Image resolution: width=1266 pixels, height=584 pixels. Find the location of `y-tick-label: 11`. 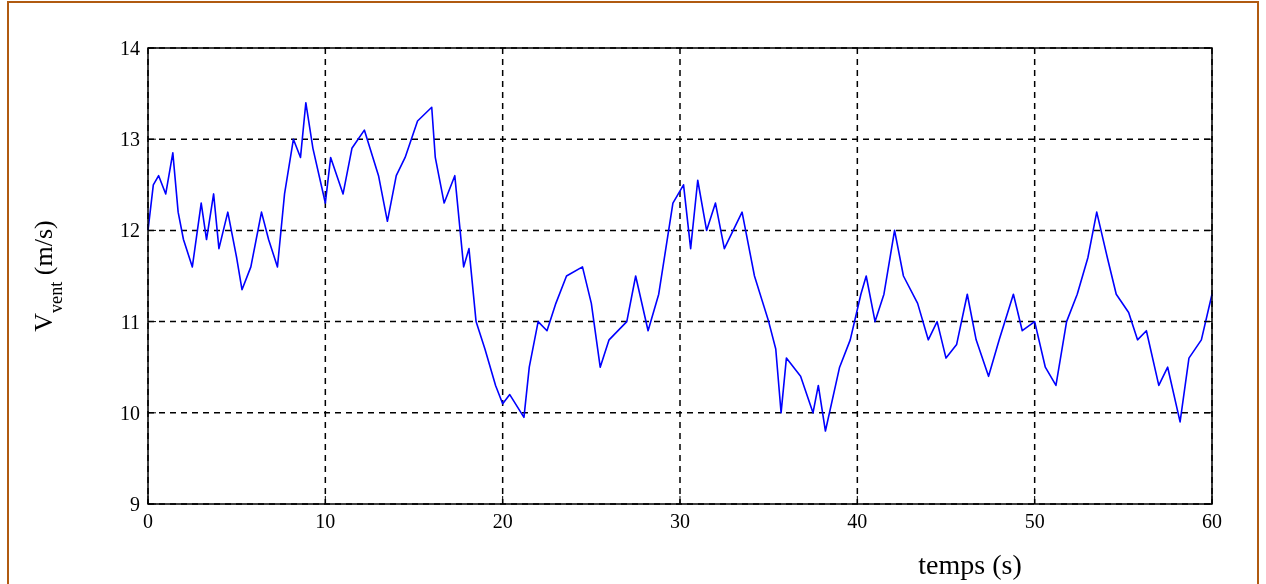

y-tick-label: 11 is located at coordinates (130, 321).